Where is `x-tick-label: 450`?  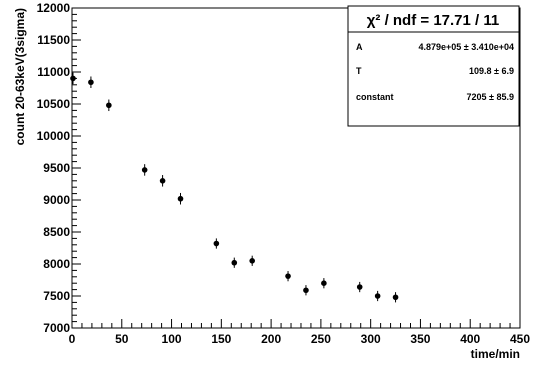 x-tick-label: 450 is located at coordinates (520, 339).